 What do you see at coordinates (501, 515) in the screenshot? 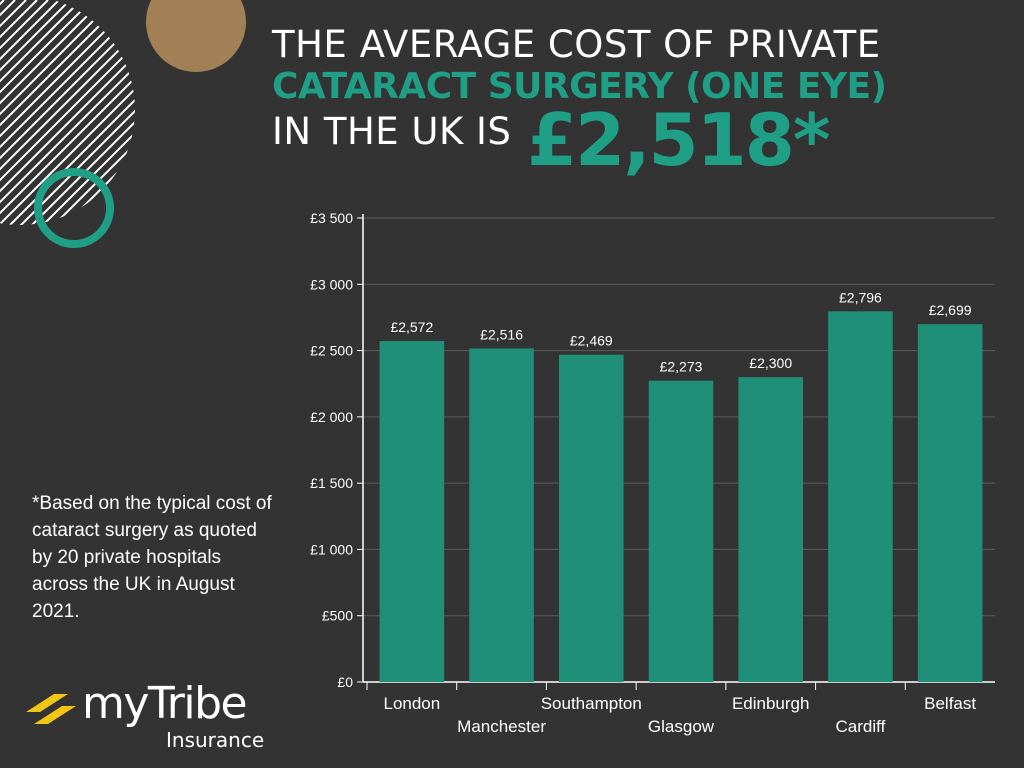
I see `bar-manchester` at bounding box center [501, 515].